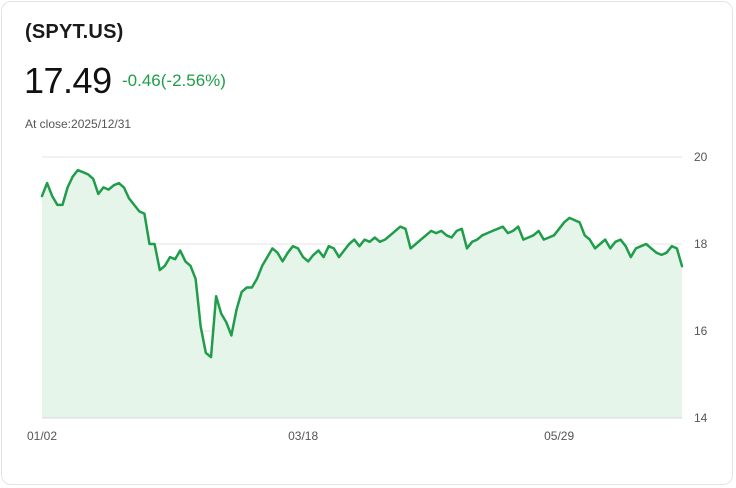 The height and width of the screenshot is (488, 736). I want to click on y-tick-label: 18, so click(701, 244).